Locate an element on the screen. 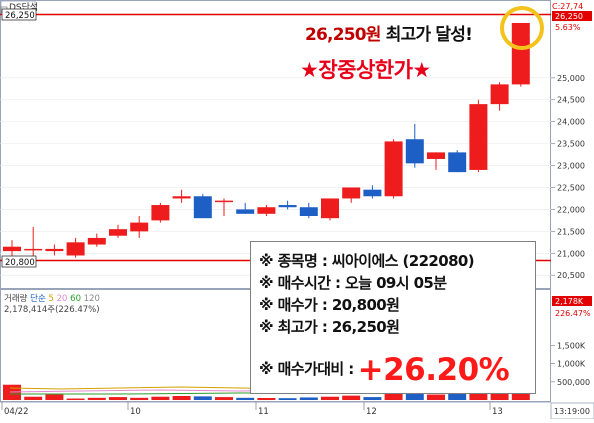 This screenshot has width=594, height=423. headline-high: 26,250원 최고가 달성! is located at coordinates (389, 32).